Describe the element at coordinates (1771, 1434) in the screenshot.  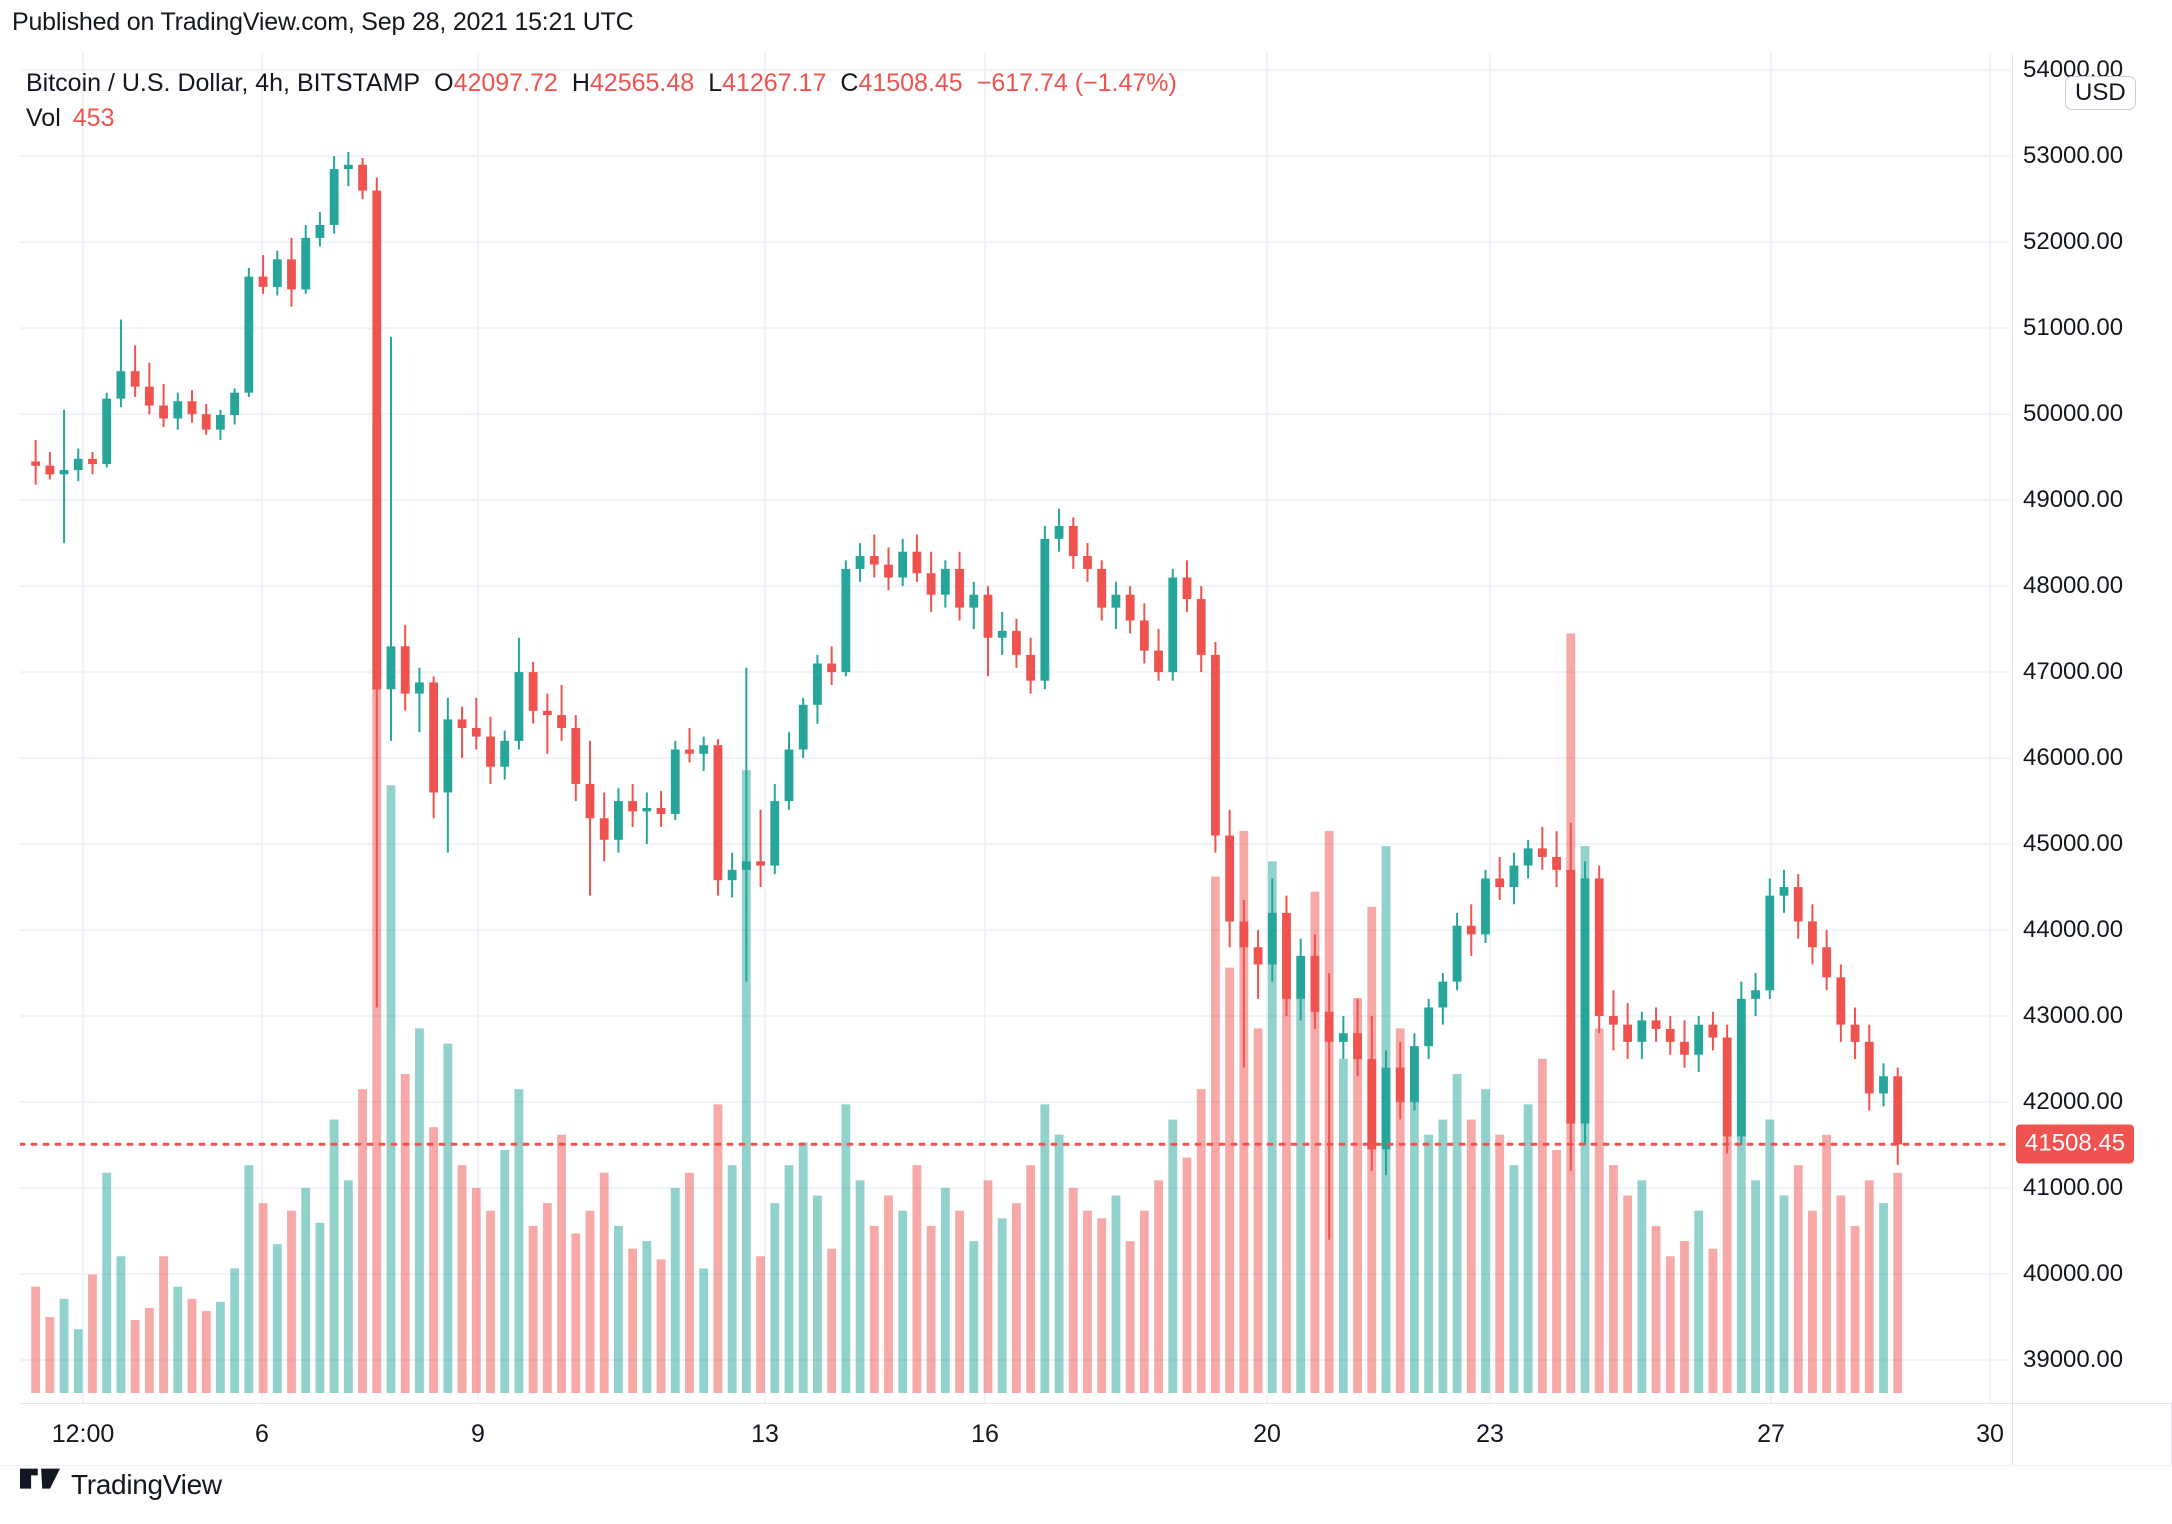
I see `time-tick: 27` at that location.